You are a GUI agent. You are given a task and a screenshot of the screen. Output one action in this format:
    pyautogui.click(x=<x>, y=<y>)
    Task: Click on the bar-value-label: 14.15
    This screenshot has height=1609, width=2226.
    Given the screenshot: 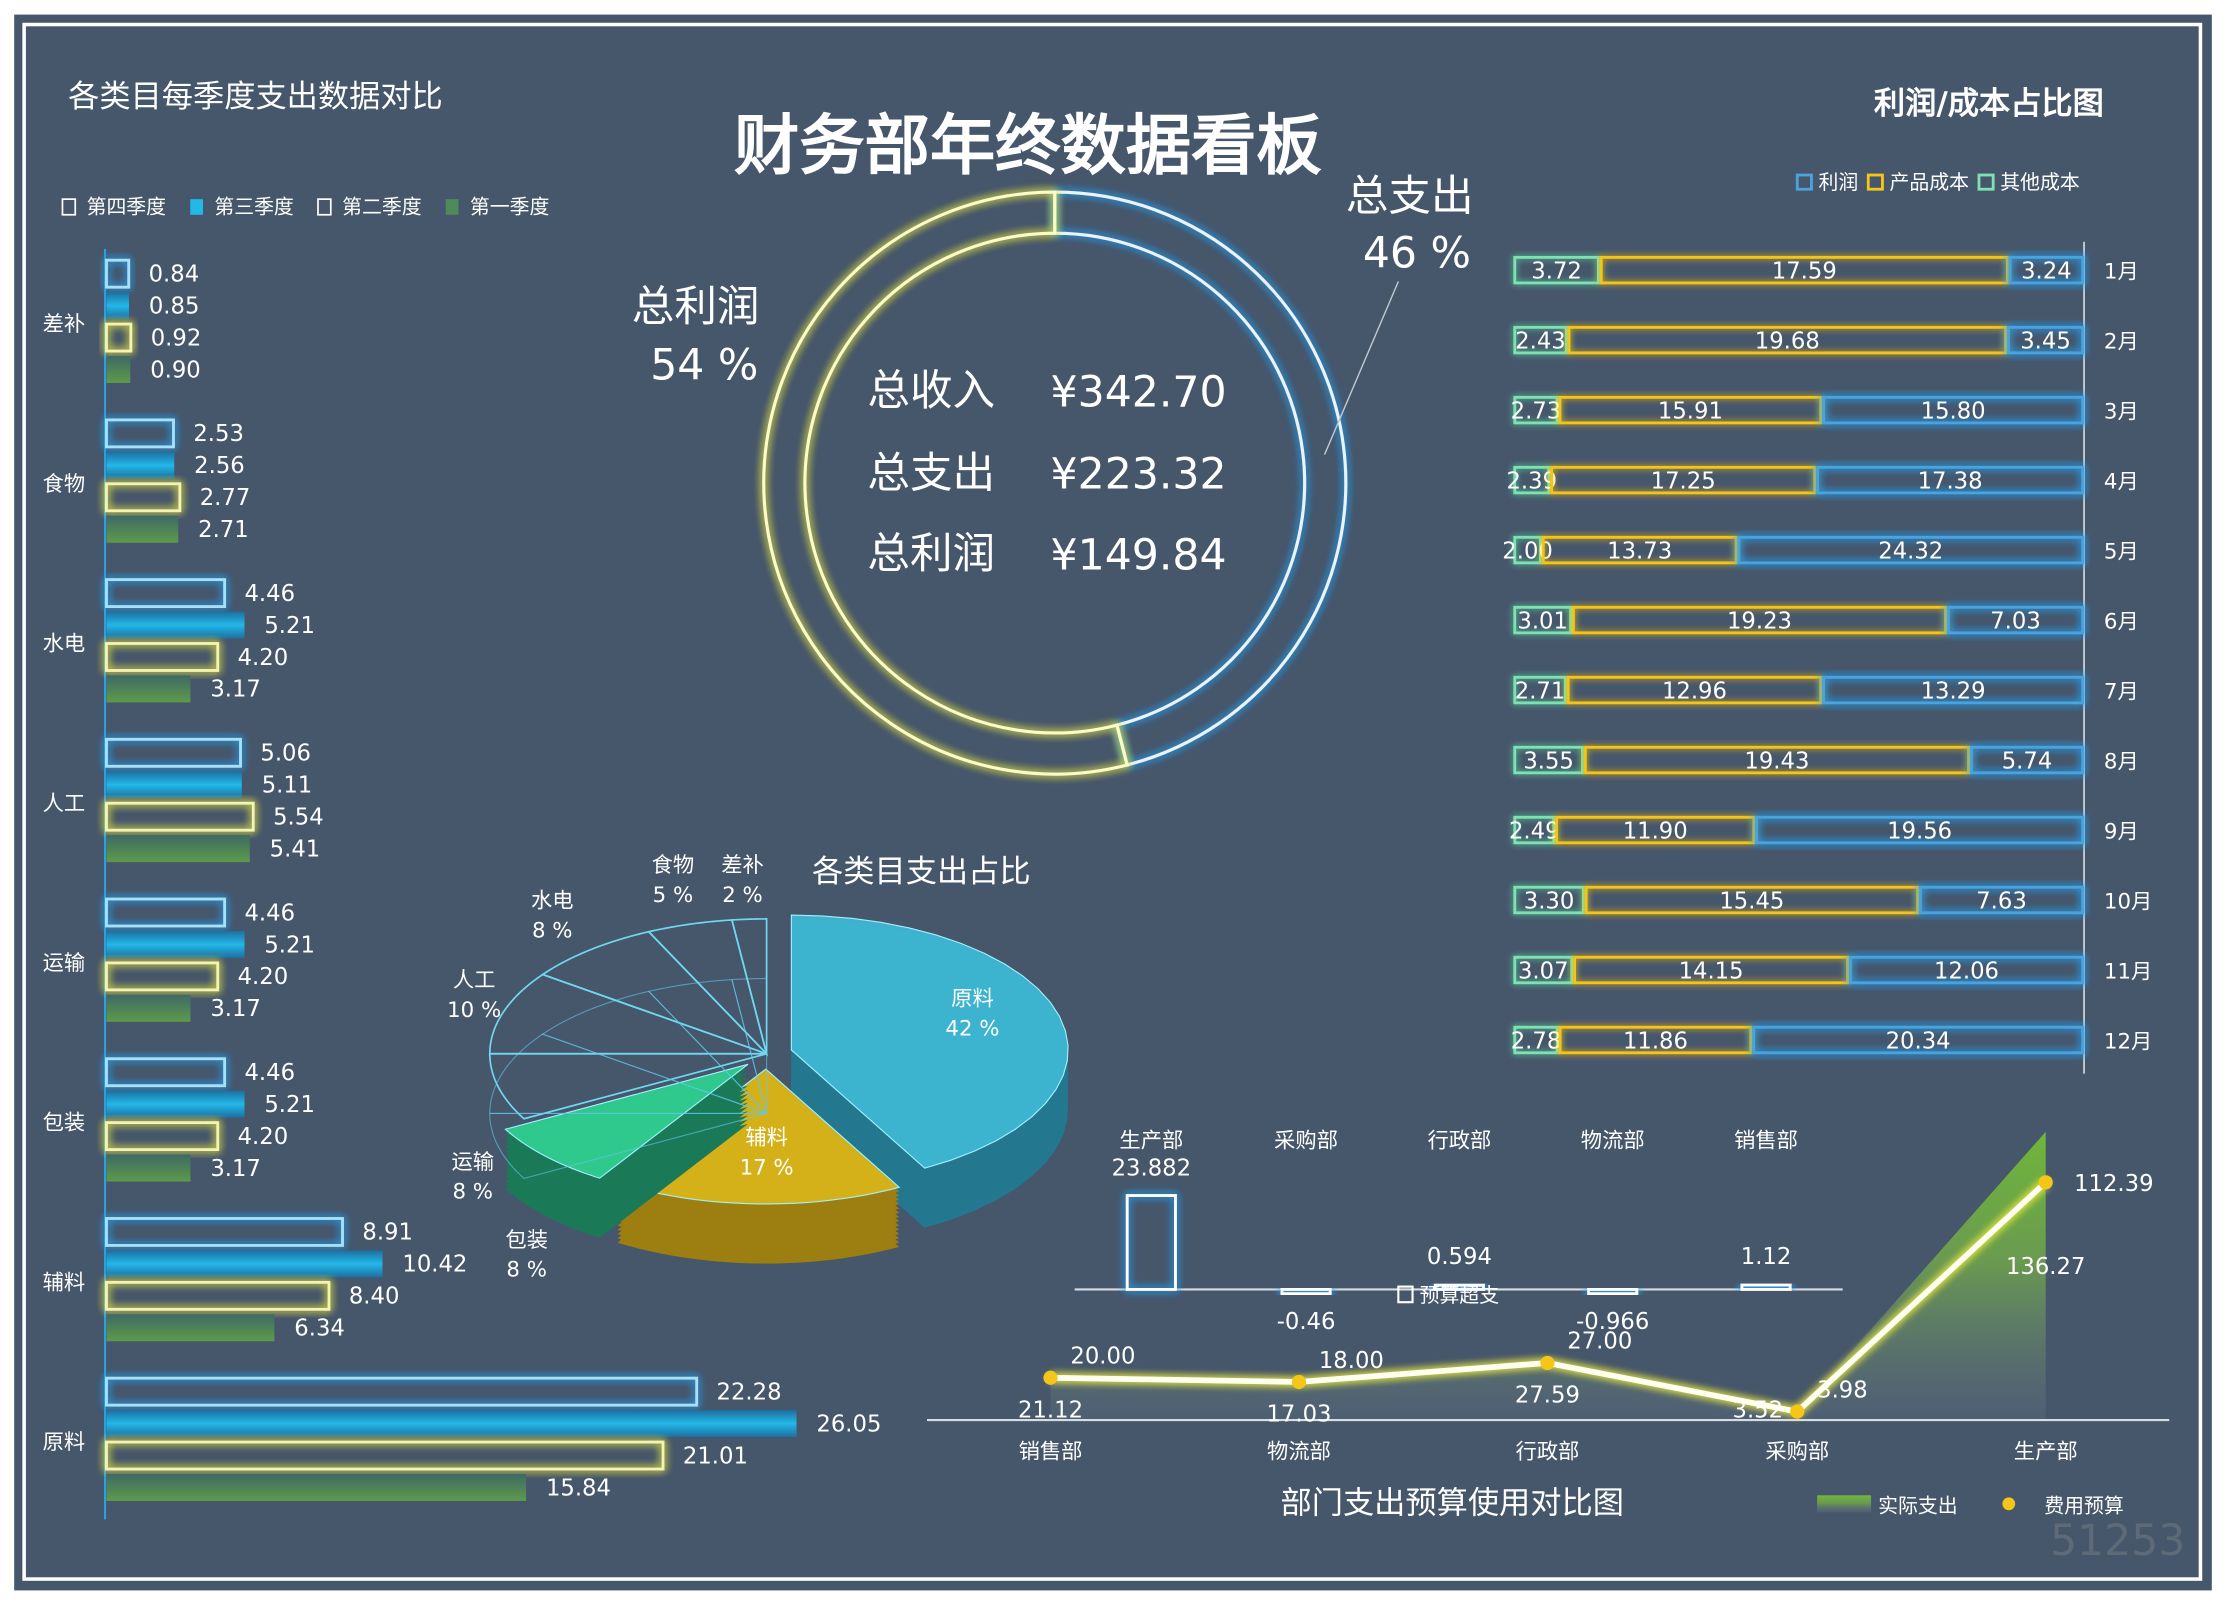 What is the action you would take?
    pyautogui.click(x=1711, y=972)
    